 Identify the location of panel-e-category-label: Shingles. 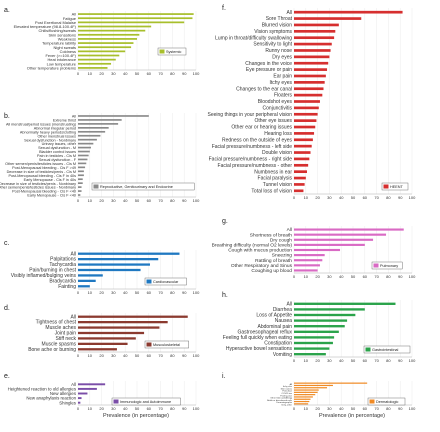
(68, 402).